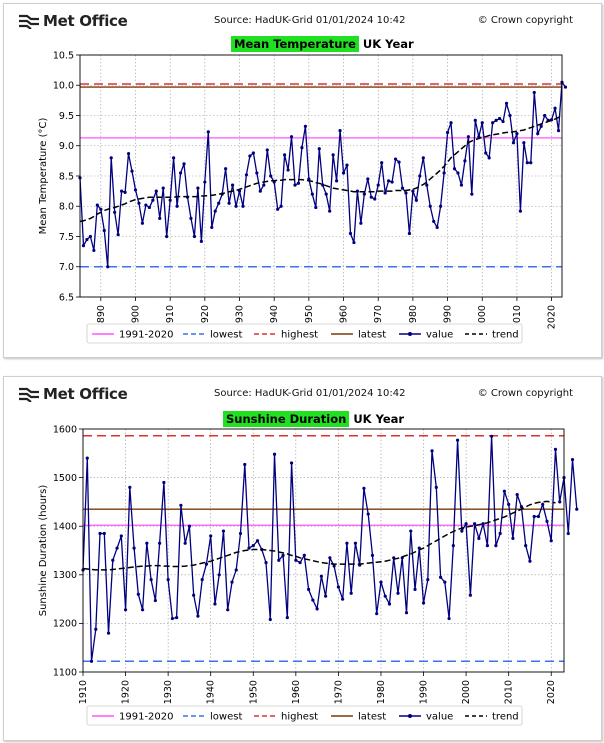 The height and width of the screenshot is (743, 604). What do you see at coordinates (65, 478) in the screenshot?
I see `y-tick-label: 1500` at bounding box center [65, 478].